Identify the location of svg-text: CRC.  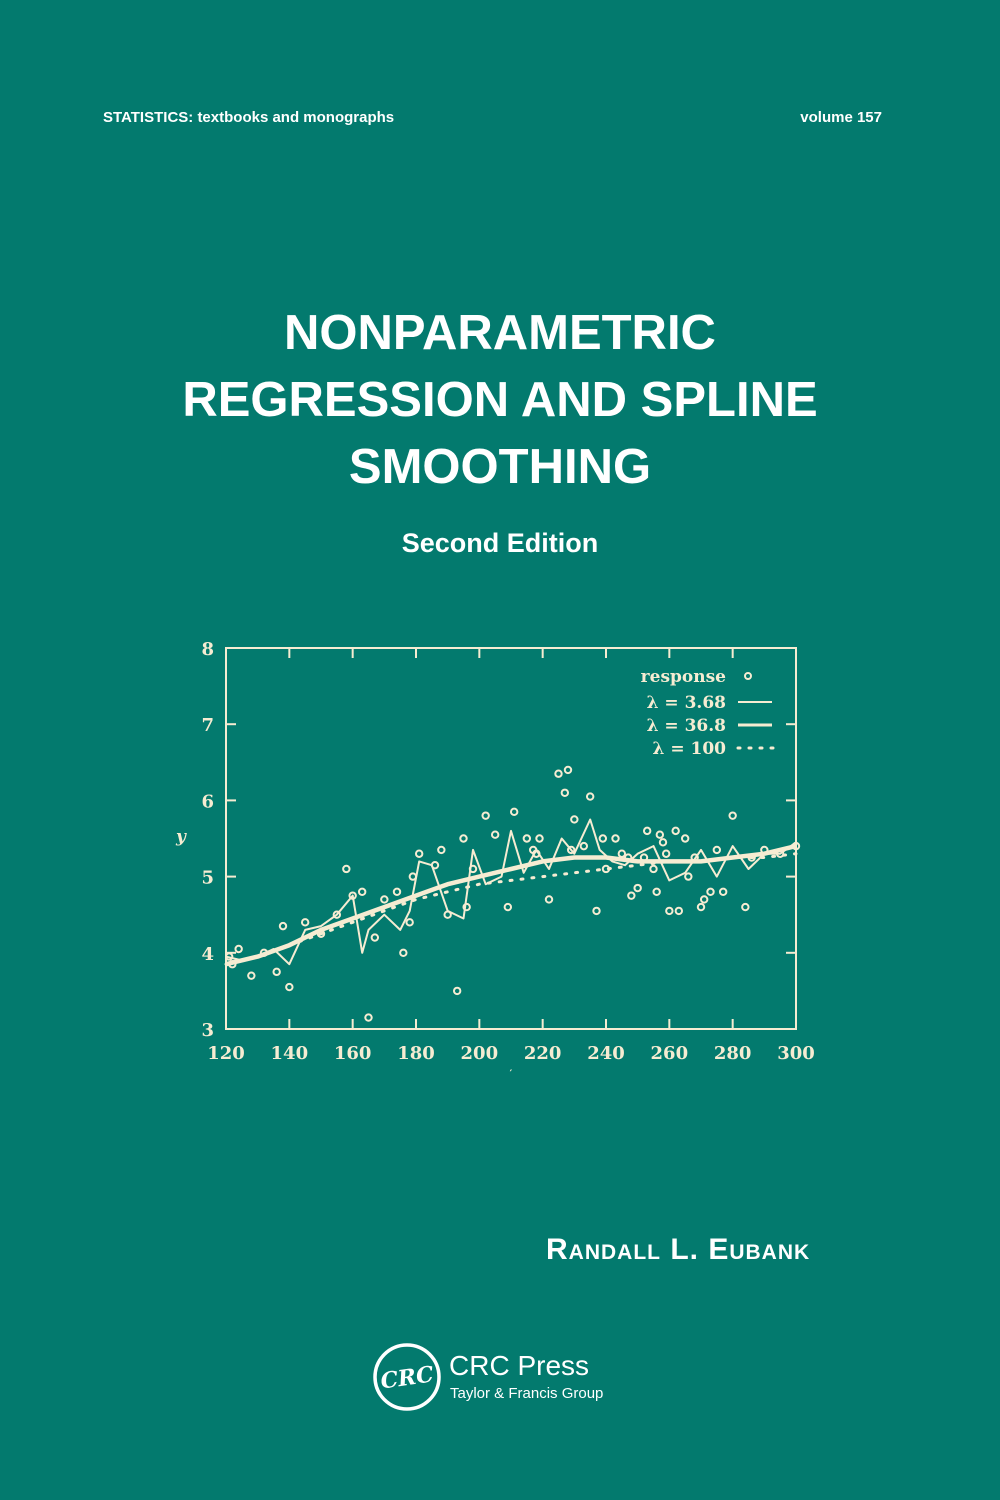
(407, 1377).